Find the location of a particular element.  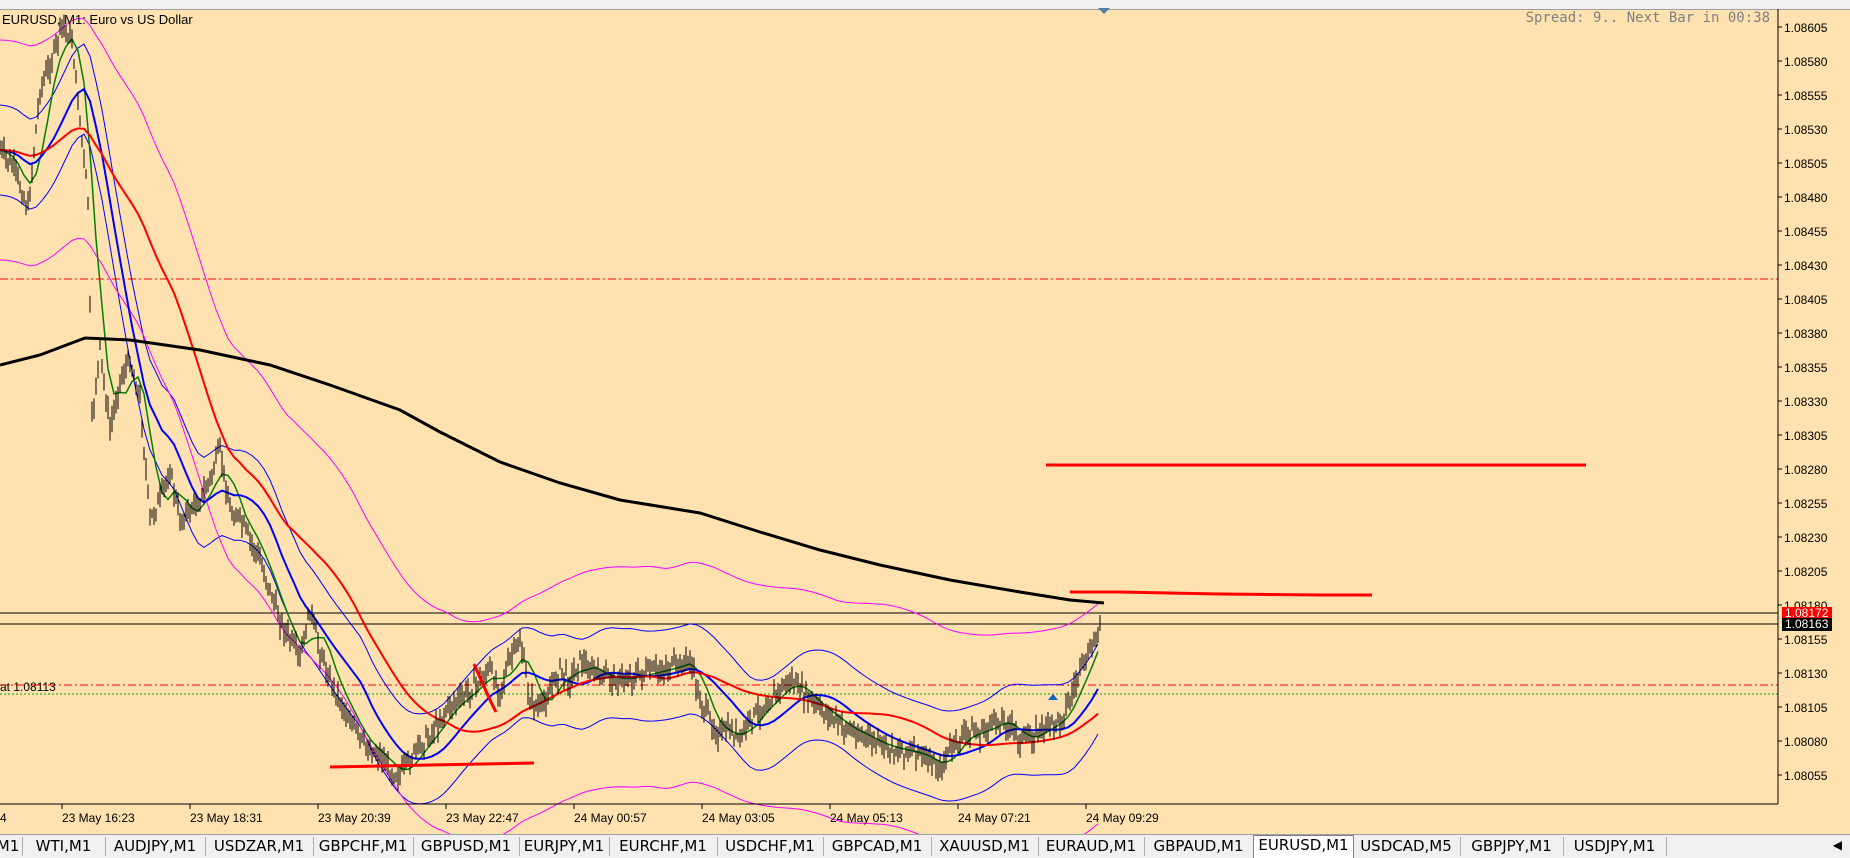

window-top-bar is located at coordinates (925, 5).